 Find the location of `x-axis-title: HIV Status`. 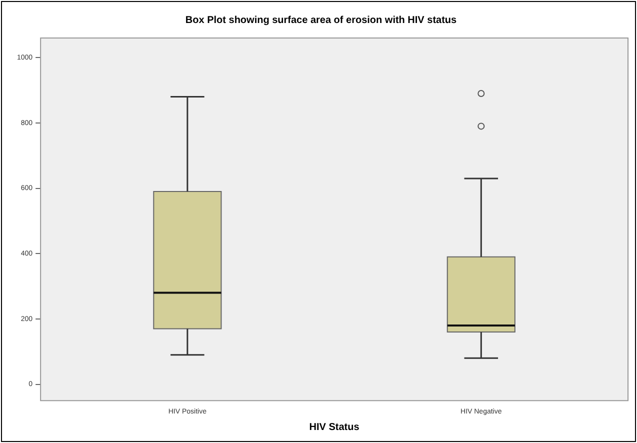

x-axis-title: HIV Status is located at coordinates (334, 427).